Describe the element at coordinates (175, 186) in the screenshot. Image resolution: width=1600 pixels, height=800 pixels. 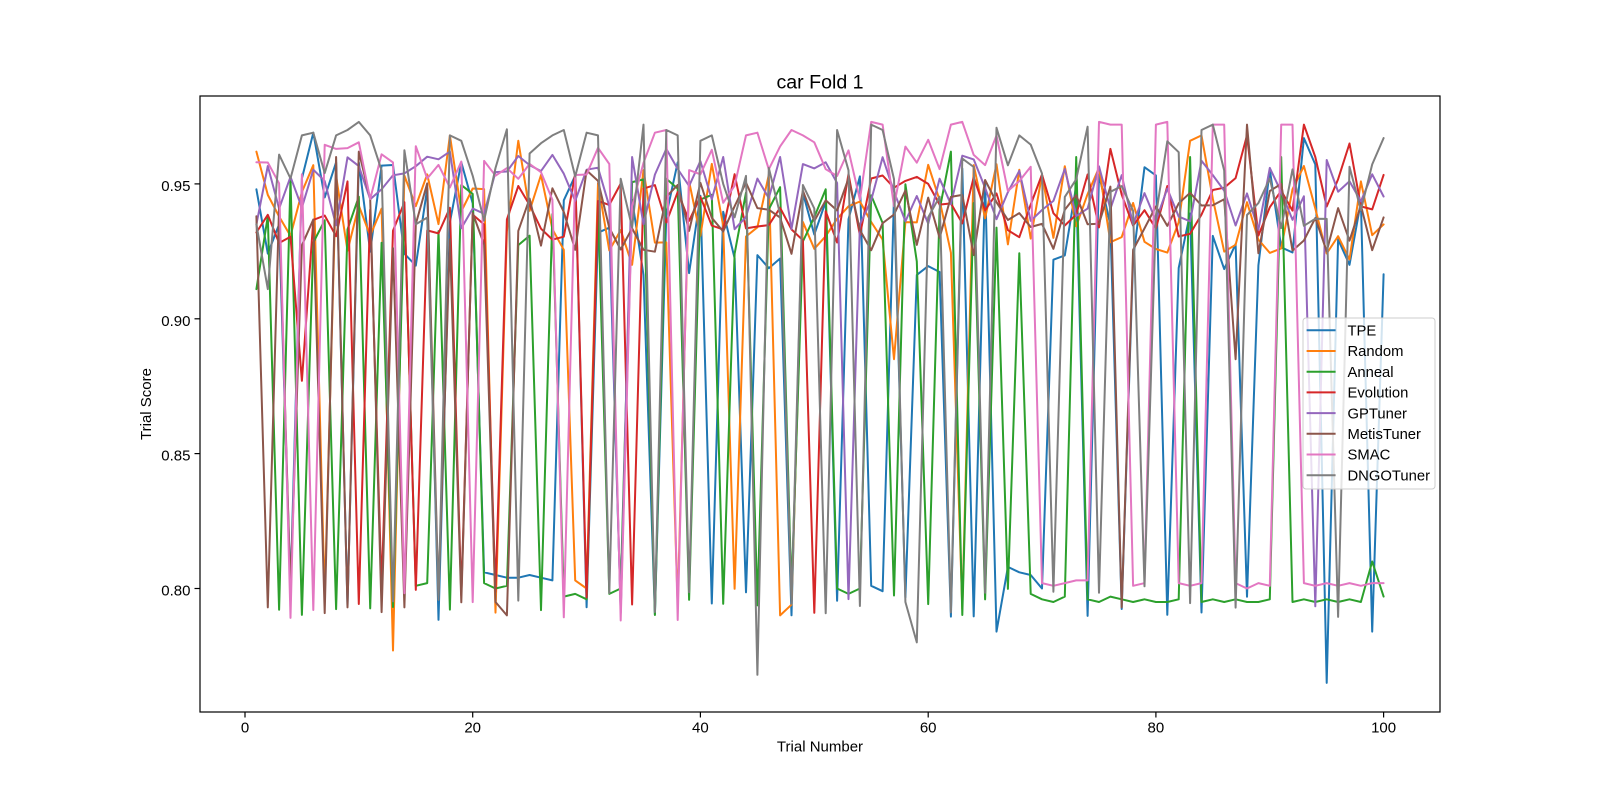
I see `svg-text: 0.95` at that location.